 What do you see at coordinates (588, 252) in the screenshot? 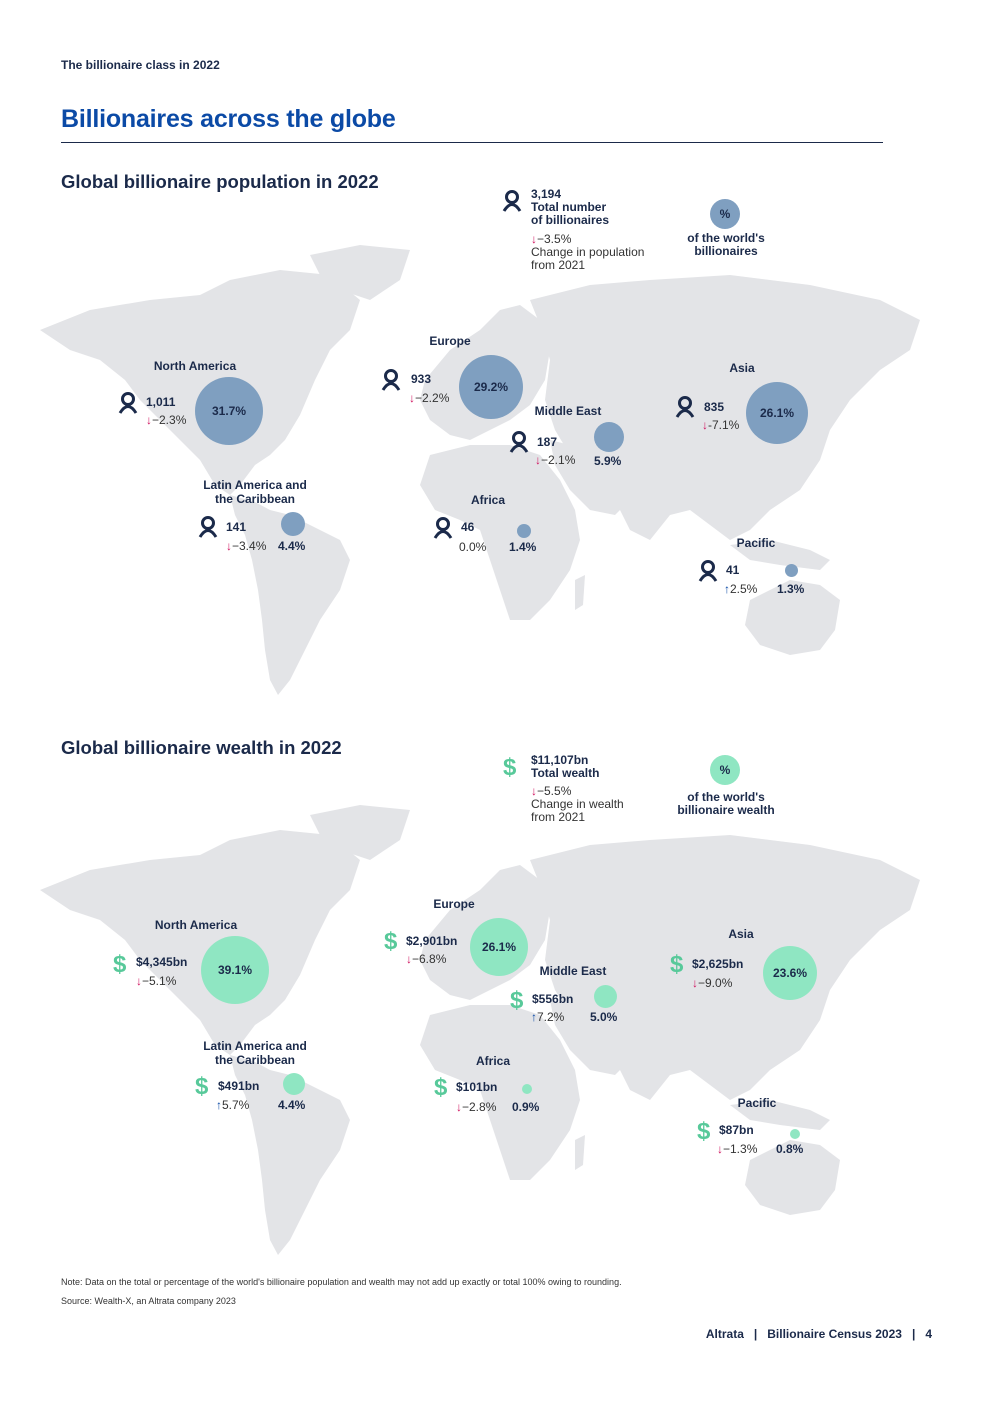
I see `legend-change-label: Change in population` at bounding box center [588, 252].